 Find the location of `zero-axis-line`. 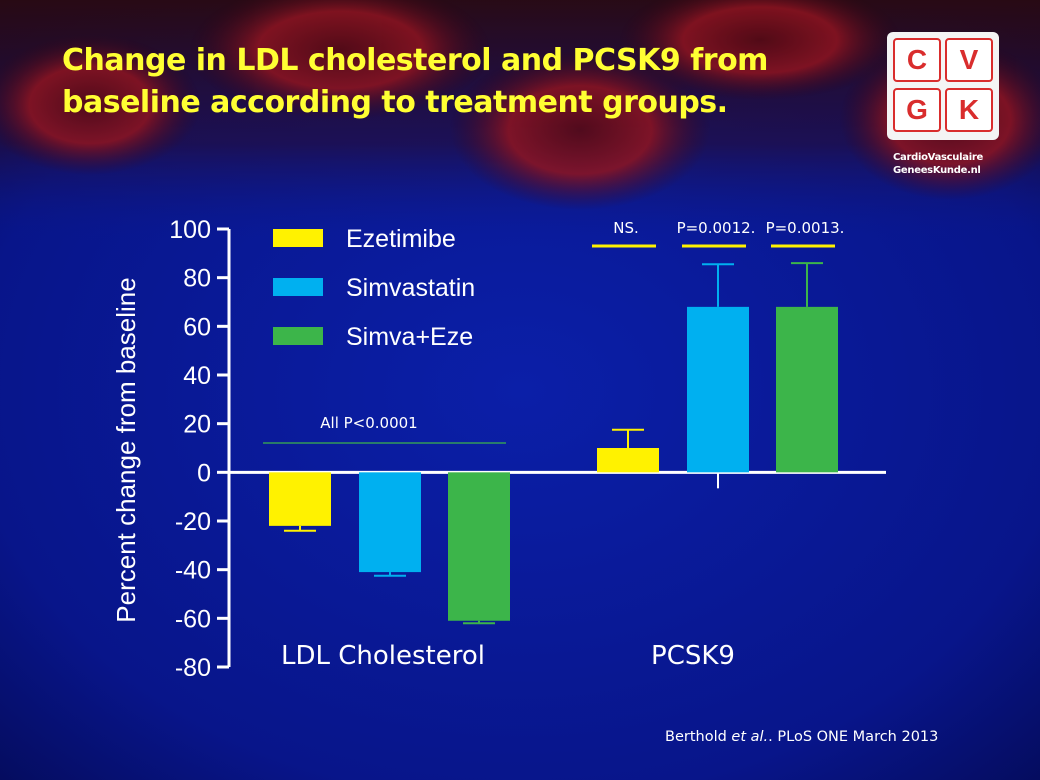

zero-axis-line is located at coordinates (557, 479).